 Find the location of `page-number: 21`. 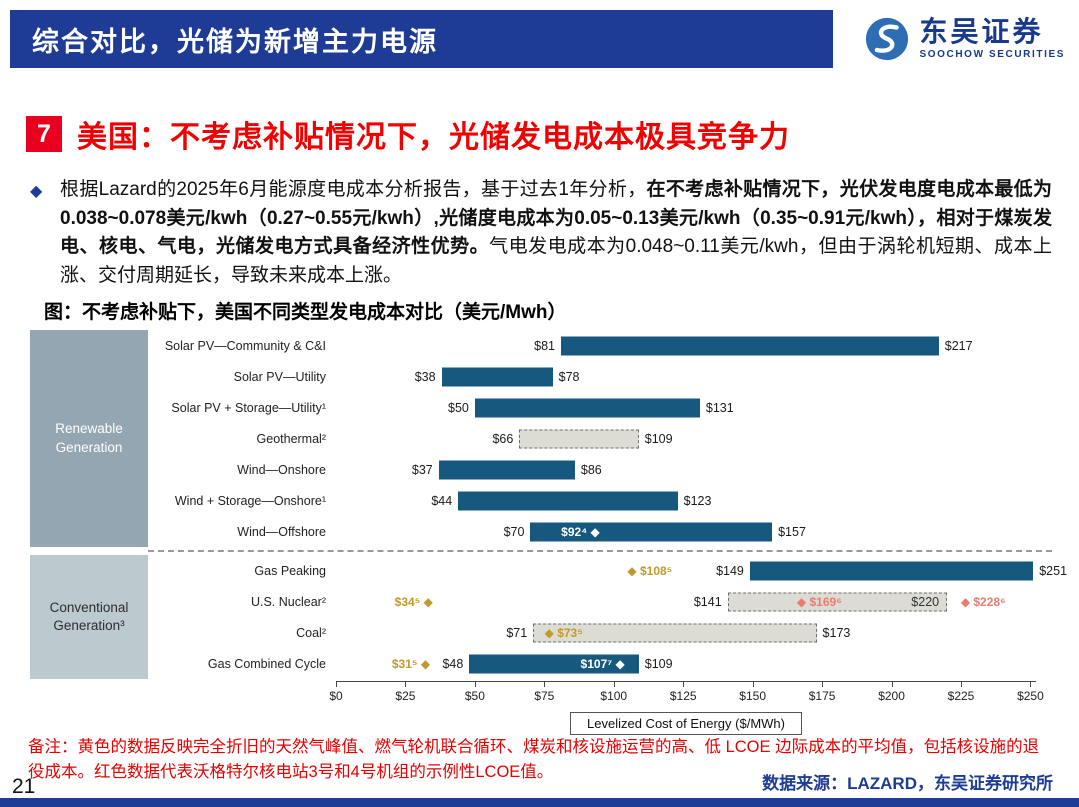

page-number: 21 is located at coordinates (24, 786).